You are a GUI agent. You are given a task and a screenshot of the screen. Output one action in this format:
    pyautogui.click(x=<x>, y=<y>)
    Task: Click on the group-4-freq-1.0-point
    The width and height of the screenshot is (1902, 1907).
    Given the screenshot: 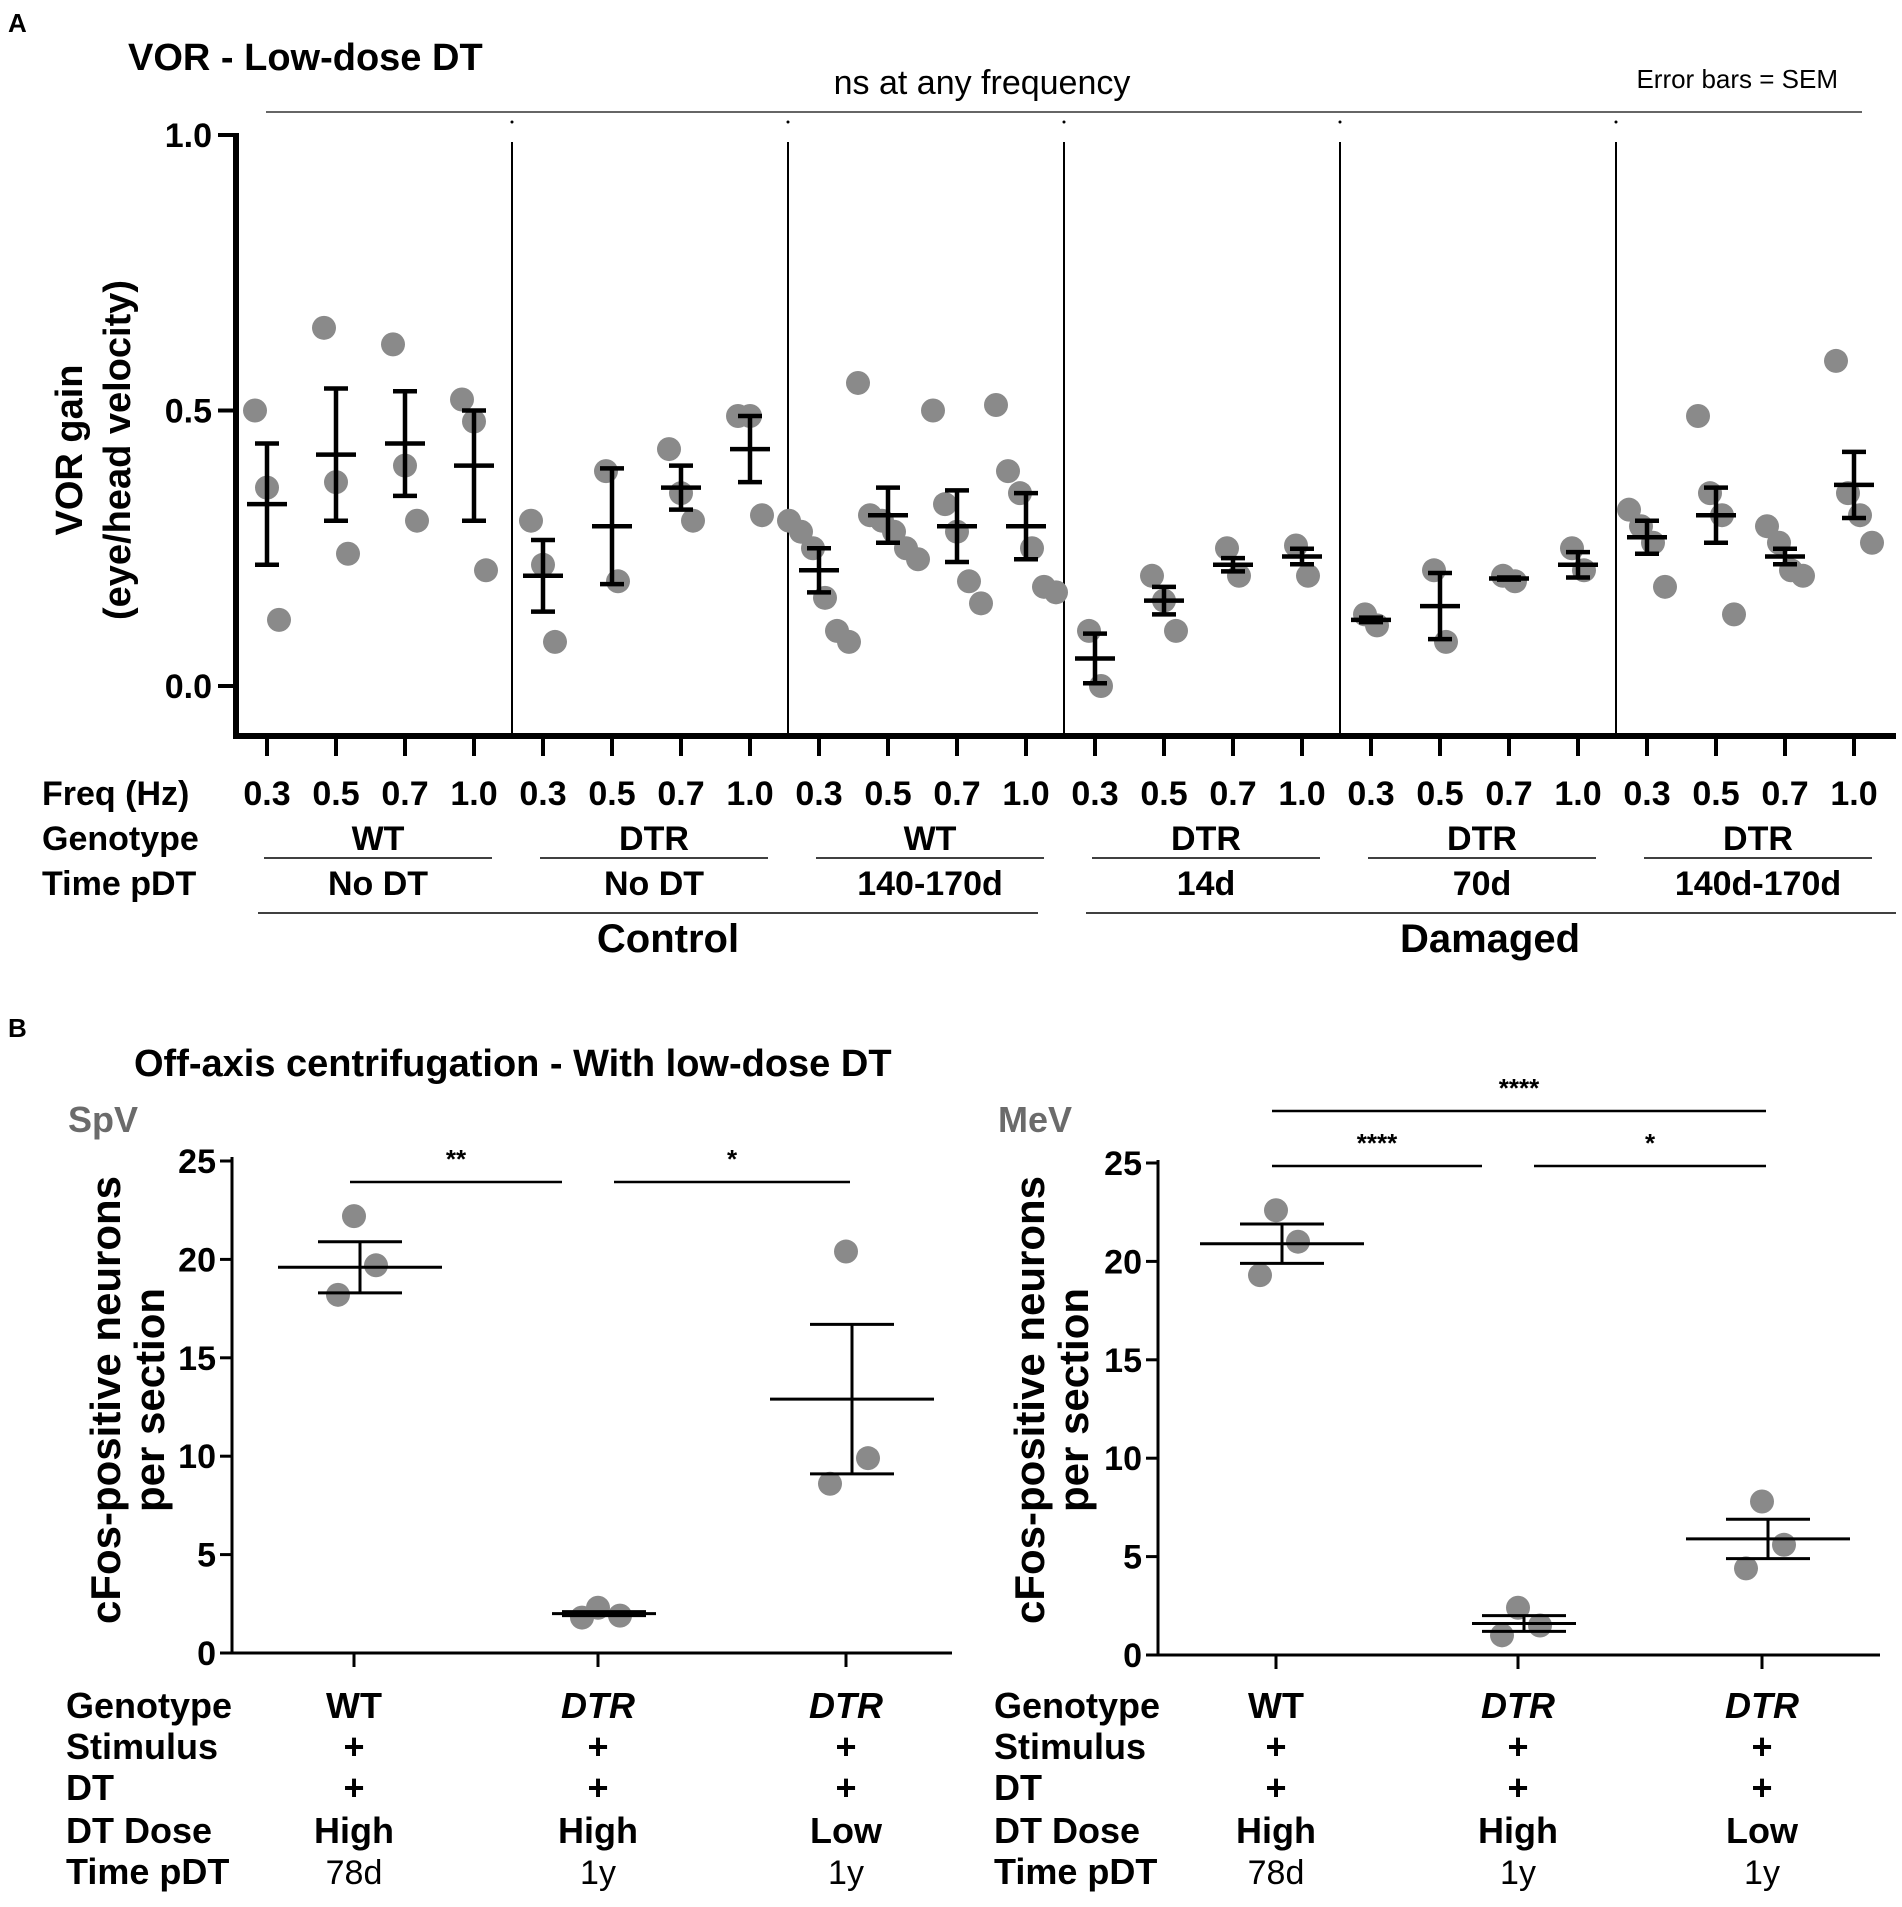 What is the action you would take?
    pyautogui.click(x=1296, y=545)
    